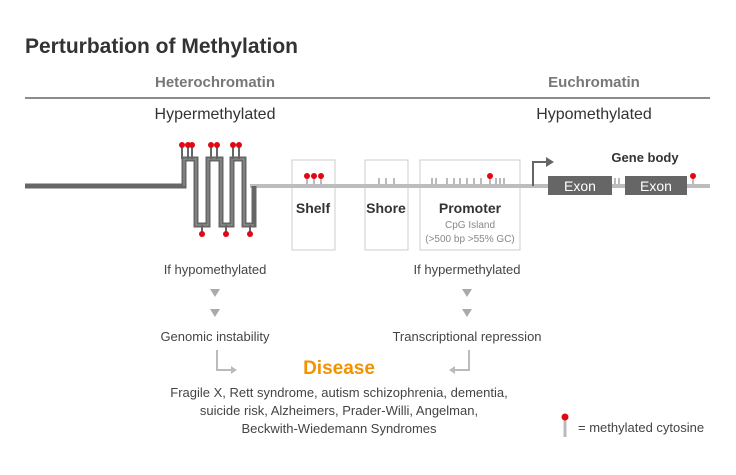 This screenshot has width=736, height=475. Describe the element at coordinates (594, 82) in the screenshot. I see `euchromatin-header: Euchromatin` at that location.